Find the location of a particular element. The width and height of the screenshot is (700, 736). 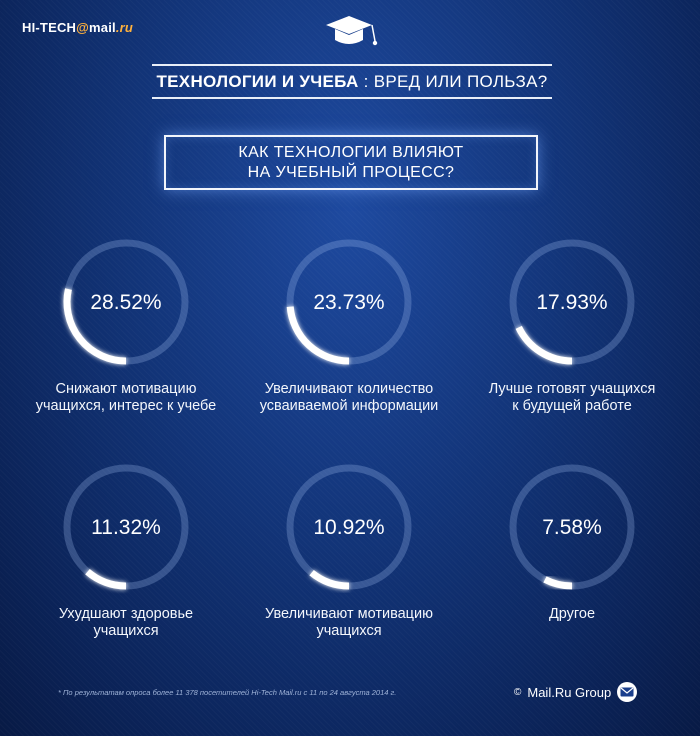

hitech-mail-logo: HI-TECH@mail.ru is located at coordinates (77, 27).